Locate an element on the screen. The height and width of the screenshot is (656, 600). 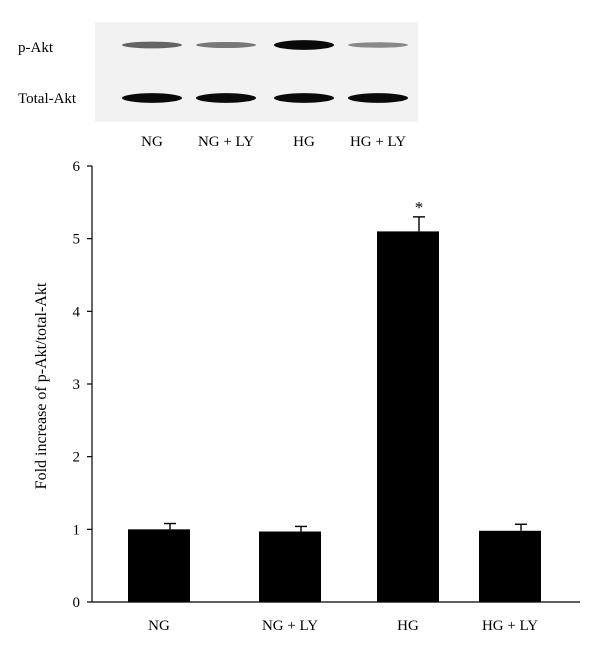
x-axis-labels: NG NG + LY HG HG + LY is located at coordinates (343, 626).